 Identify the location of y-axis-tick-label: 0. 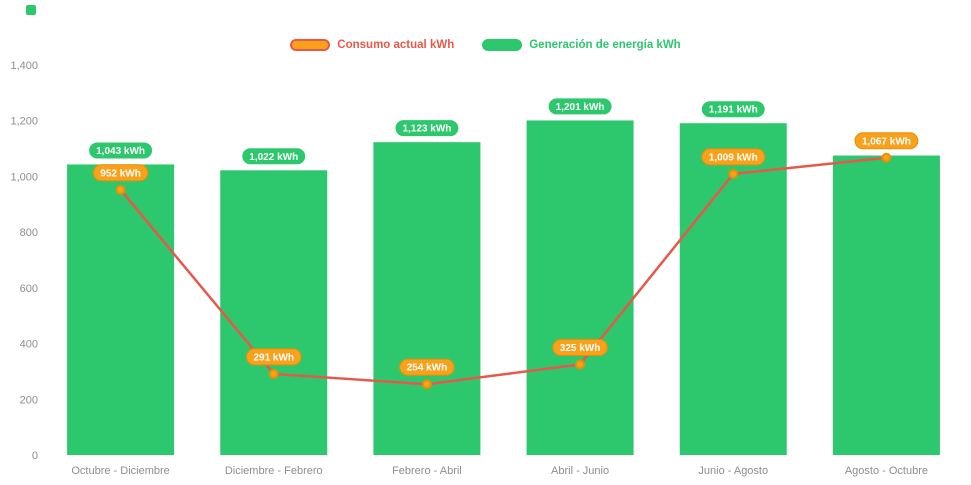
(35, 456).